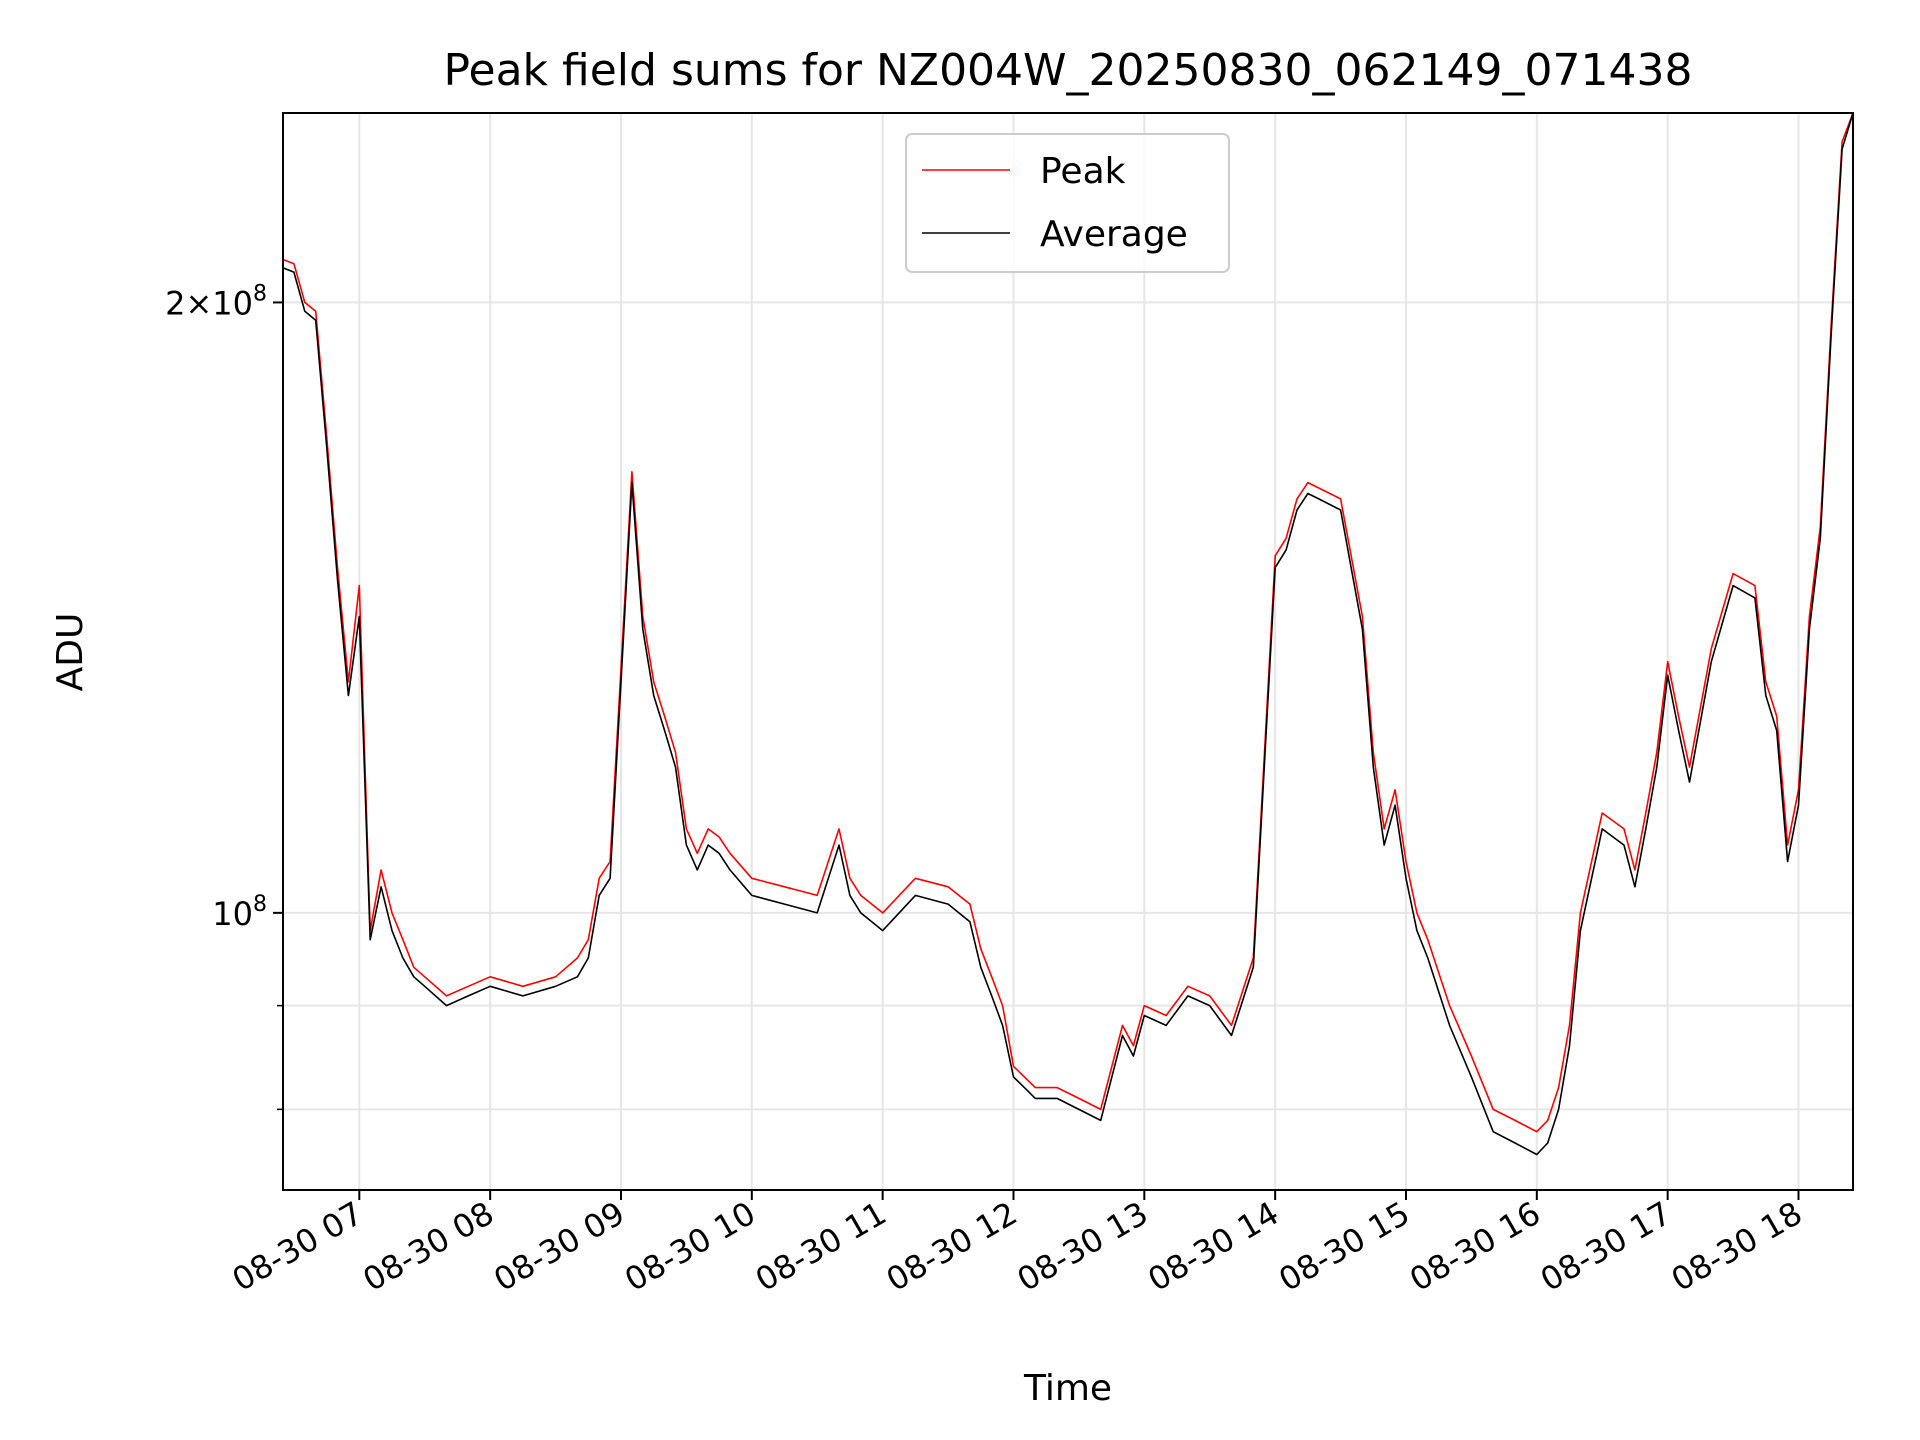 The height and width of the screenshot is (1440, 1920). What do you see at coordinates (1083, 171) in the screenshot?
I see `legend-peak-label: Peak` at bounding box center [1083, 171].